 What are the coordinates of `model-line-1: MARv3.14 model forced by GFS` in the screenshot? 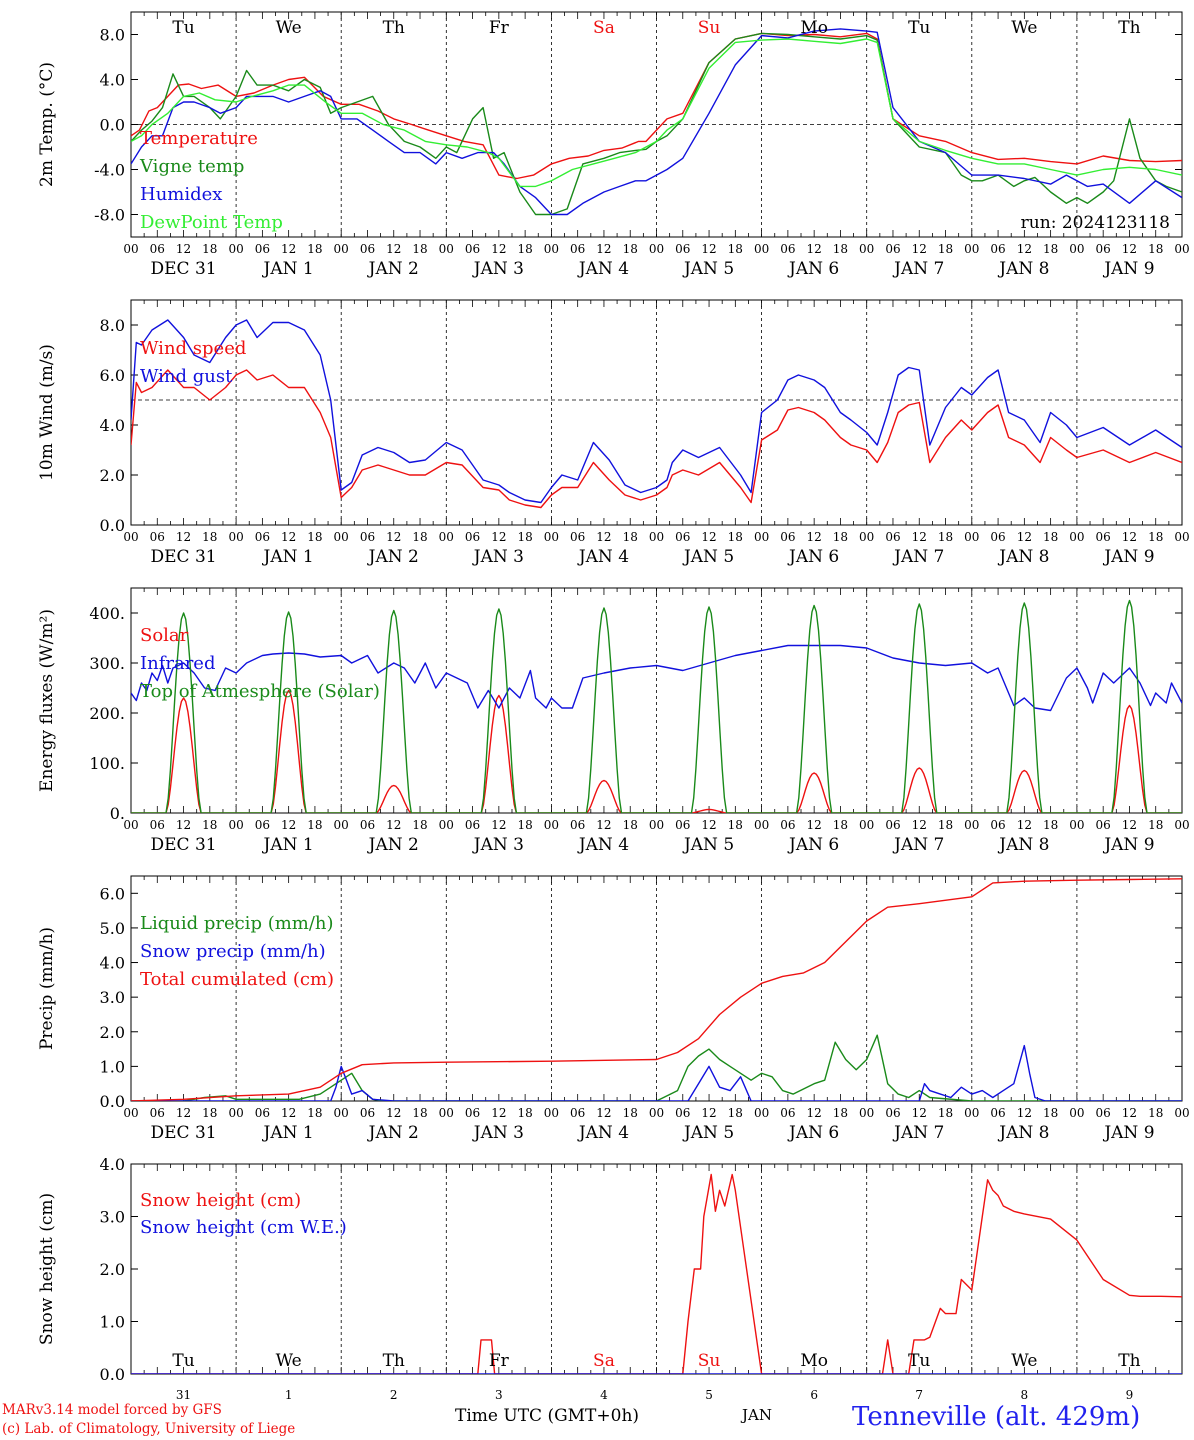 It's located at (112, 1410).